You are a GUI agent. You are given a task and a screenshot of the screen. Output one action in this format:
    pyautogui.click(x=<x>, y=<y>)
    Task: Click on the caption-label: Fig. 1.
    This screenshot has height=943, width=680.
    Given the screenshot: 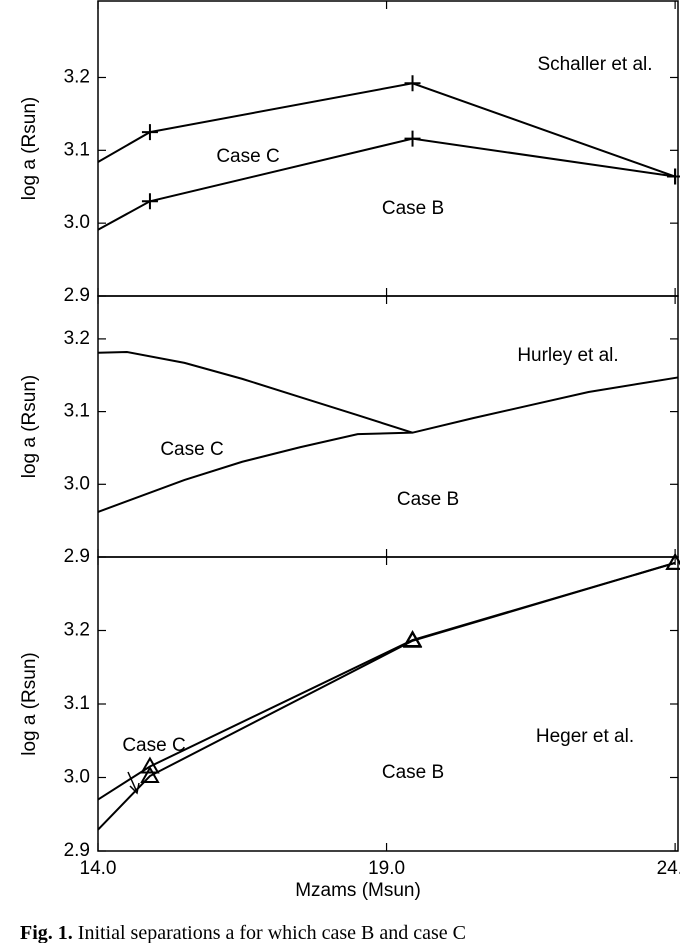 What is the action you would take?
    pyautogui.click(x=46, y=932)
    